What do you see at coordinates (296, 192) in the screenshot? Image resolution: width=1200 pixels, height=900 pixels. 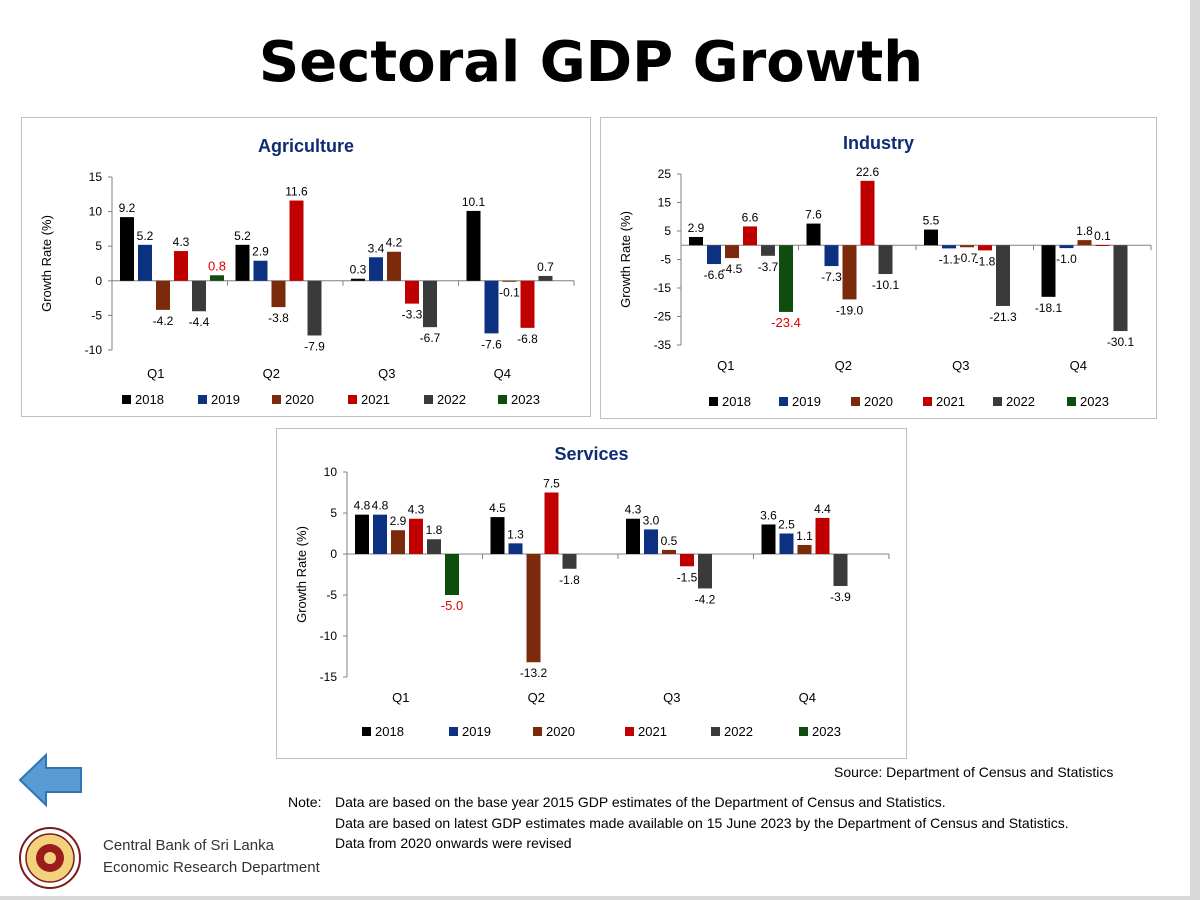 I see `data-label: 11.6` at bounding box center [296, 192].